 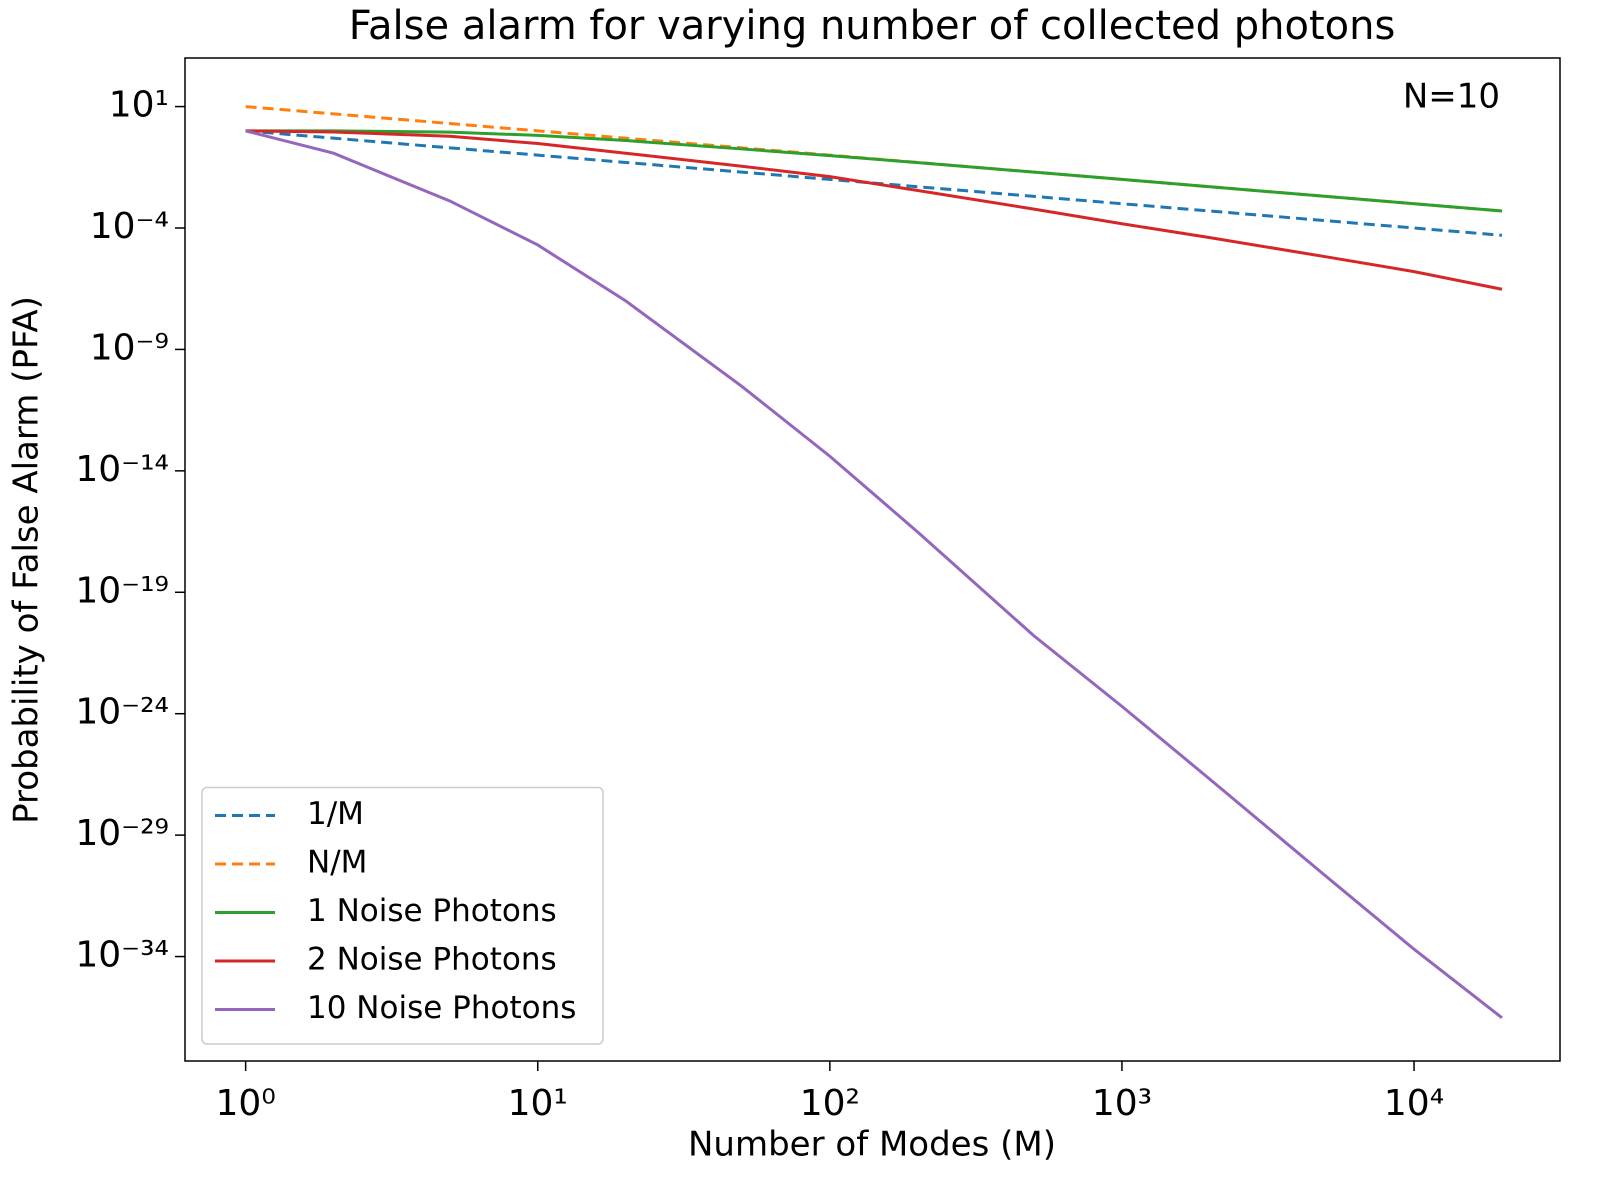 I want to click on x-tick-label: 10³, so click(x=1122, y=1103).